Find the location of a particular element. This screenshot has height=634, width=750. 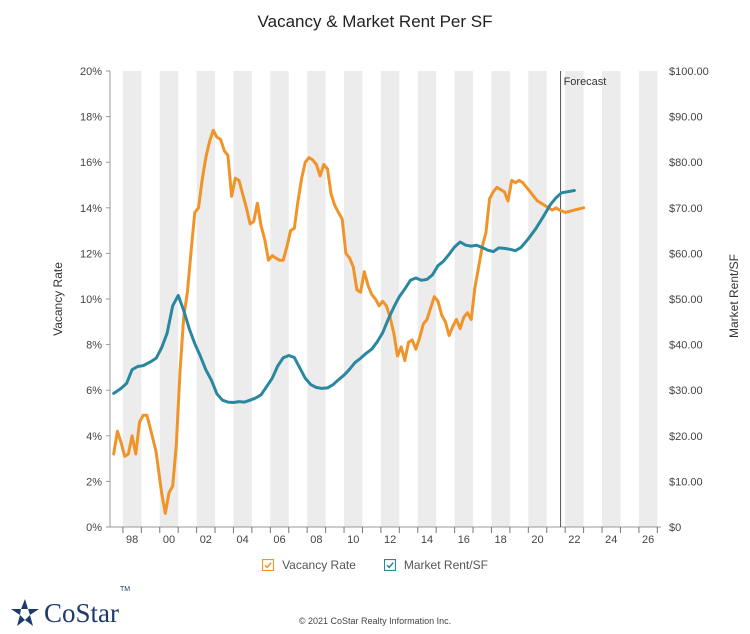

legend-item-vacancy: Vacancy Rate is located at coordinates (309, 565).